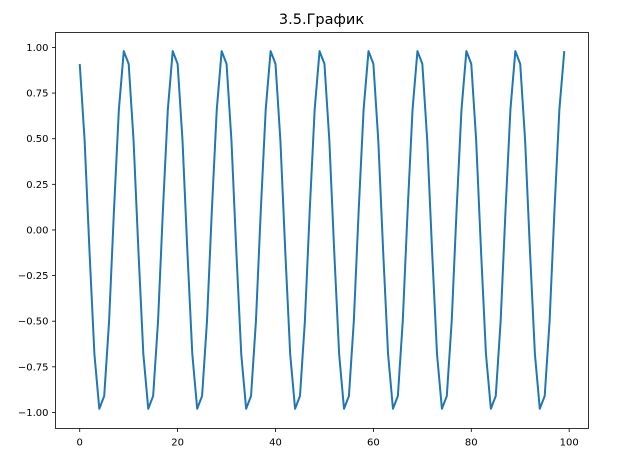 Image resolution: width=617 pixels, height=467 pixels. I want to click on chart-title: 3.5.График, so click(321, 20).